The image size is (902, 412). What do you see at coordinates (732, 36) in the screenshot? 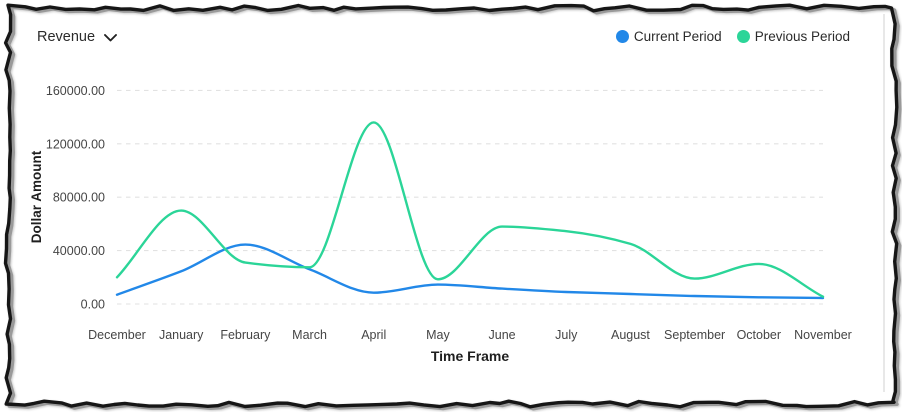
I see `legend: Current Period Previous Period` at bounding box center [732, 36].